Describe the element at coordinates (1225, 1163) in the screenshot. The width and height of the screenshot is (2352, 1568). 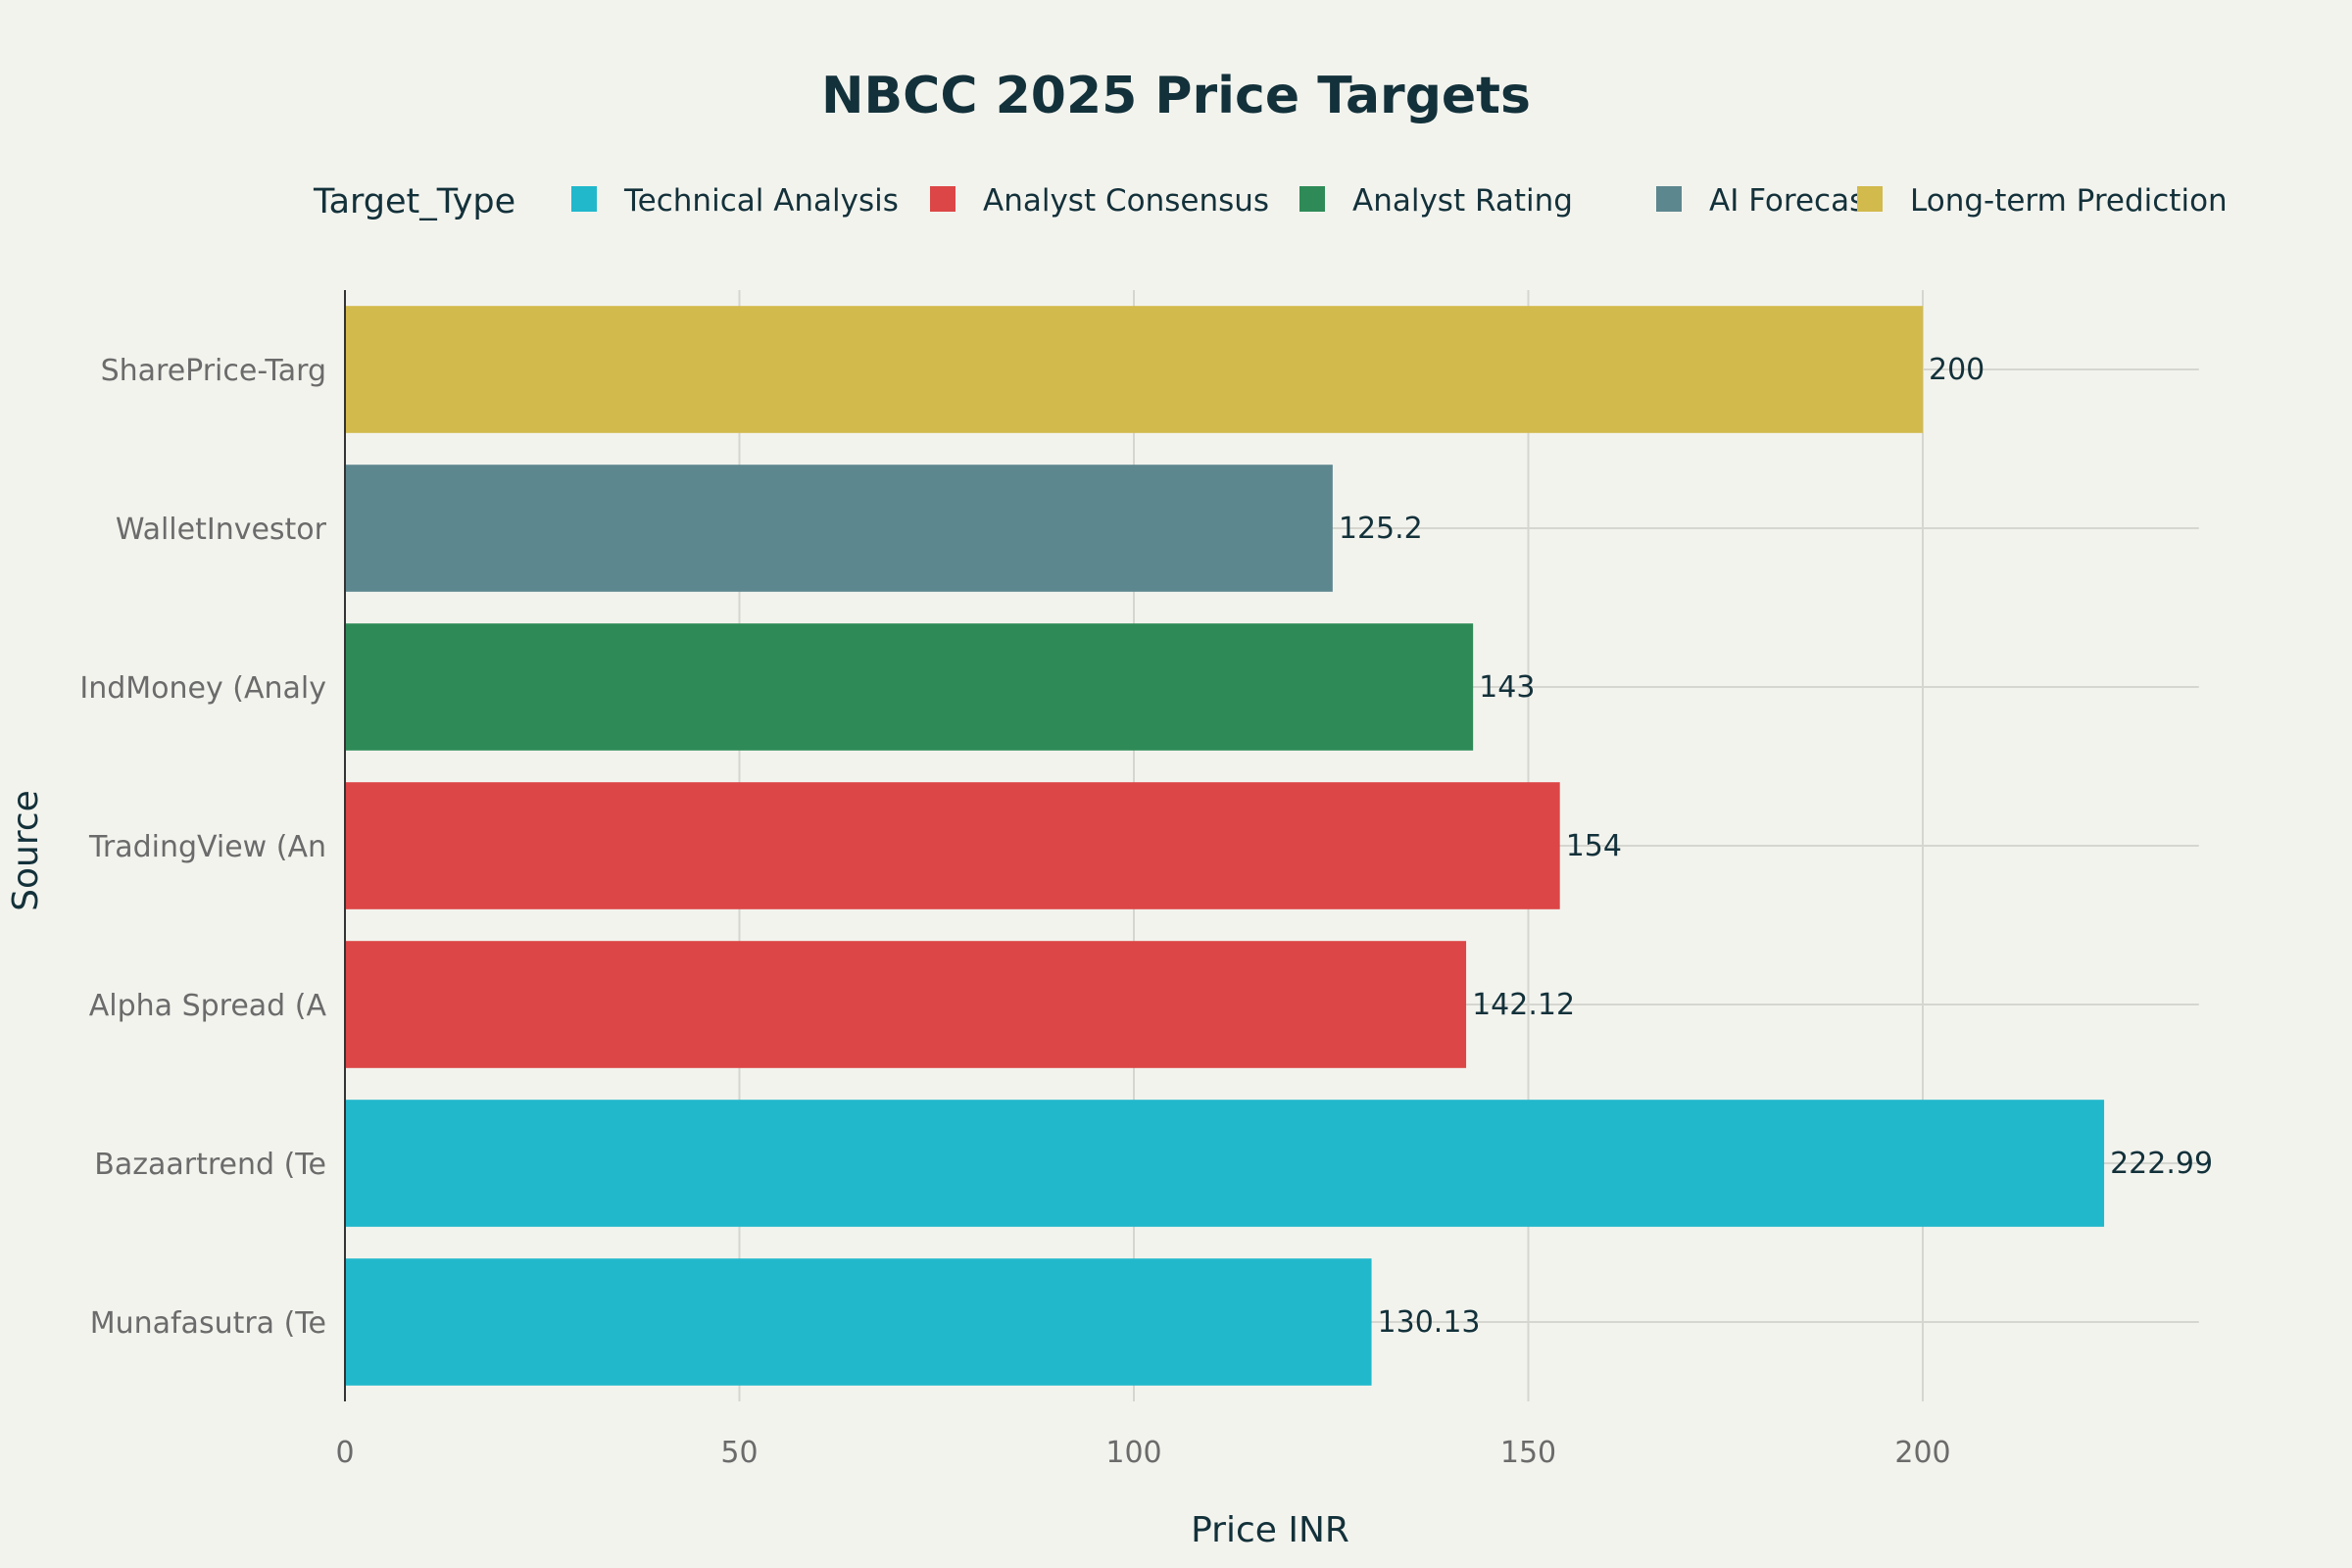
I see `bar-bazaartrend-te` at that location.